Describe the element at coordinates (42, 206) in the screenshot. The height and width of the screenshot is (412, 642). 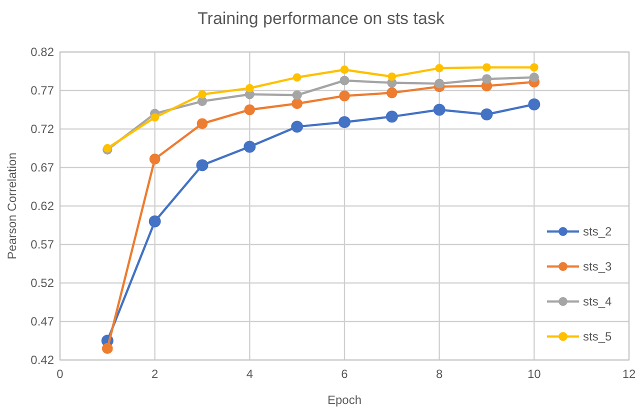
I see `y-tick-label: 0.62` at that location.